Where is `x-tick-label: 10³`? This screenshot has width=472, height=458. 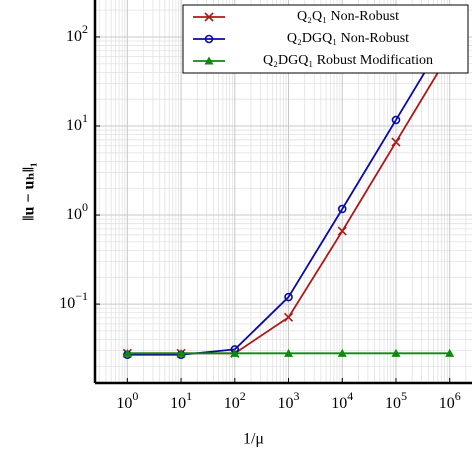
x-tick-label: 10³ is located at coordinates (289, 400).